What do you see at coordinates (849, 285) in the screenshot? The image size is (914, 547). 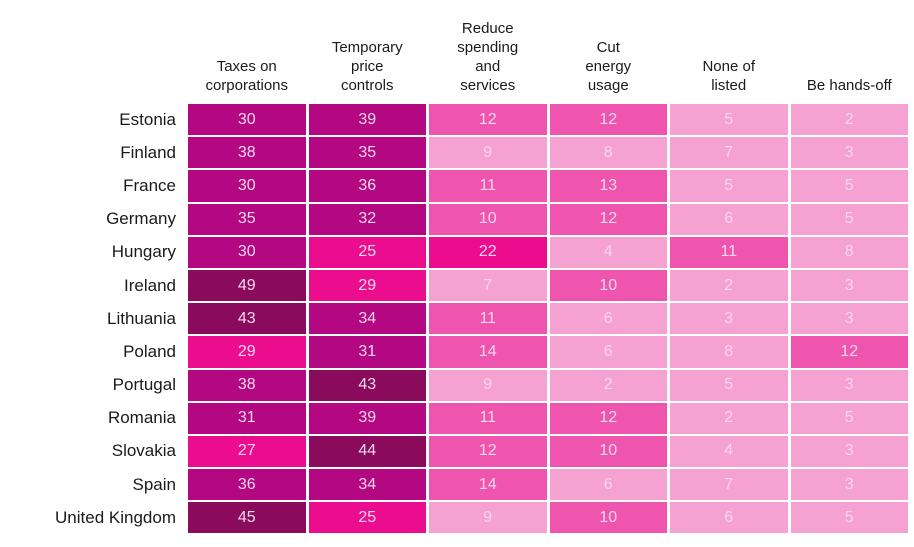 I see `heatmap-cell-ireland-5: 3` at bounding box center [849, 285].